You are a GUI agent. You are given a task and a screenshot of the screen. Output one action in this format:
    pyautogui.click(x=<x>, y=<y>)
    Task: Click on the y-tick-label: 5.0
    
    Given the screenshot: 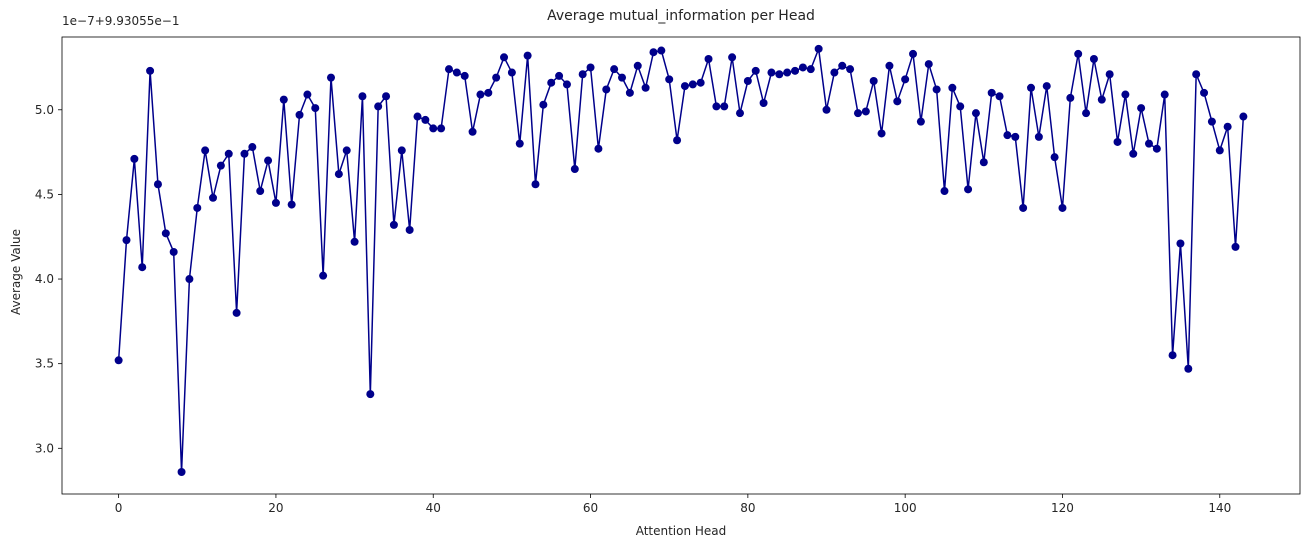 What is the action you would take?
    pyautogui.click(x=44, y=110)
    